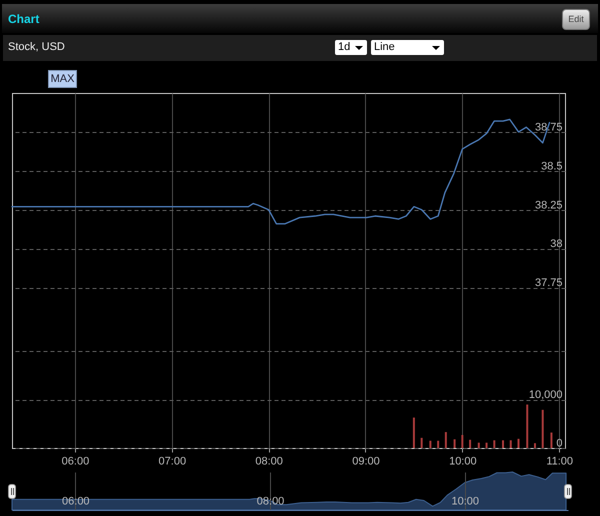  I want to click on x-tick-label: 07:00, so click(172, 462).